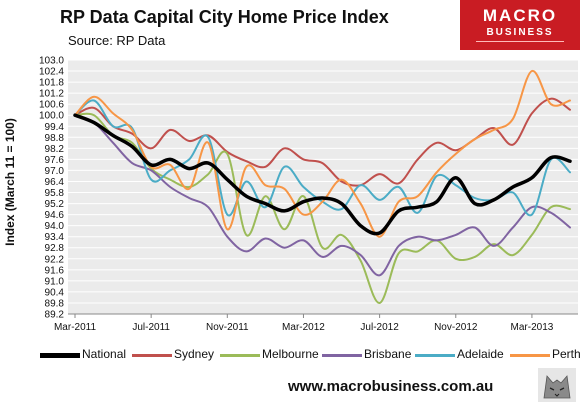  What do you see at coordinates (388, 354) in the screenshot?
I see `legend-label: Brisbane` at bounding box center [388, 354].